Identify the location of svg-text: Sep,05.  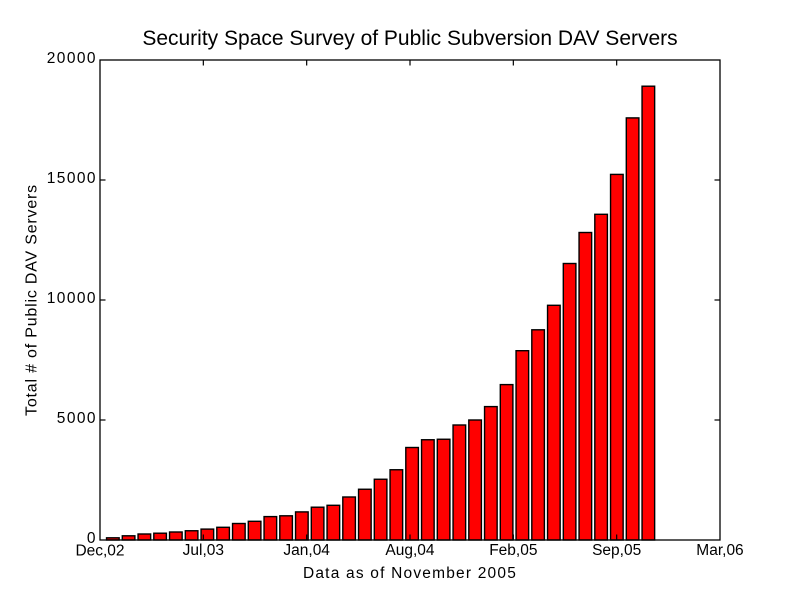
(616, 550).